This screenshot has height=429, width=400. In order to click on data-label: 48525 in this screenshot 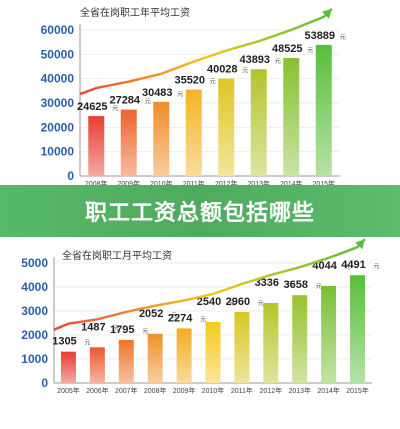, I will do `click(287, 49)`.